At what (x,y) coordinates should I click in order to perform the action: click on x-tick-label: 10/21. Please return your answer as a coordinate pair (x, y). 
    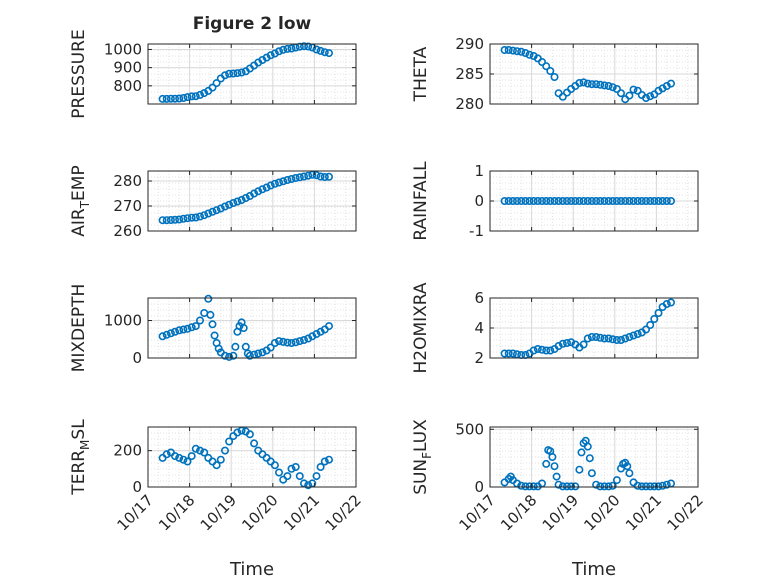
    Looking at the image, I should click on (643, 512).